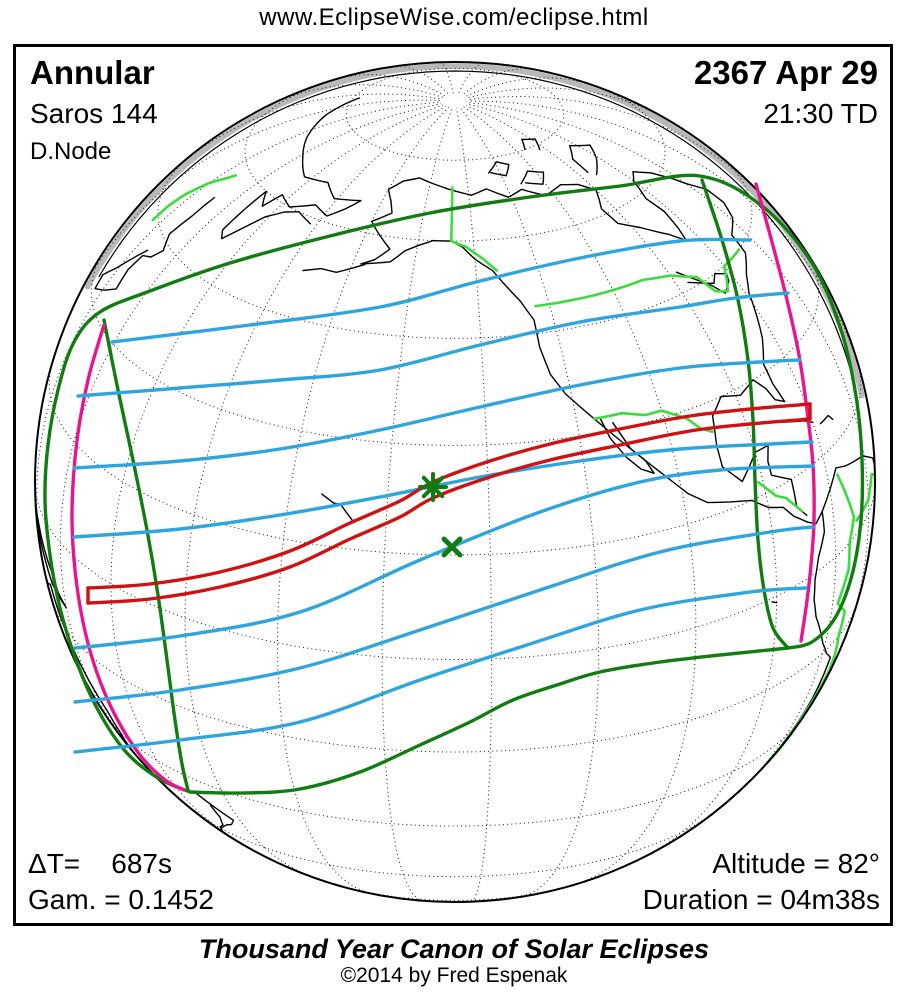 This screenshot has width=908, height=1004. Describe the element at coordinates (433, 487) in the screenshot. I see `greatest-eclipse-marker` at that location.